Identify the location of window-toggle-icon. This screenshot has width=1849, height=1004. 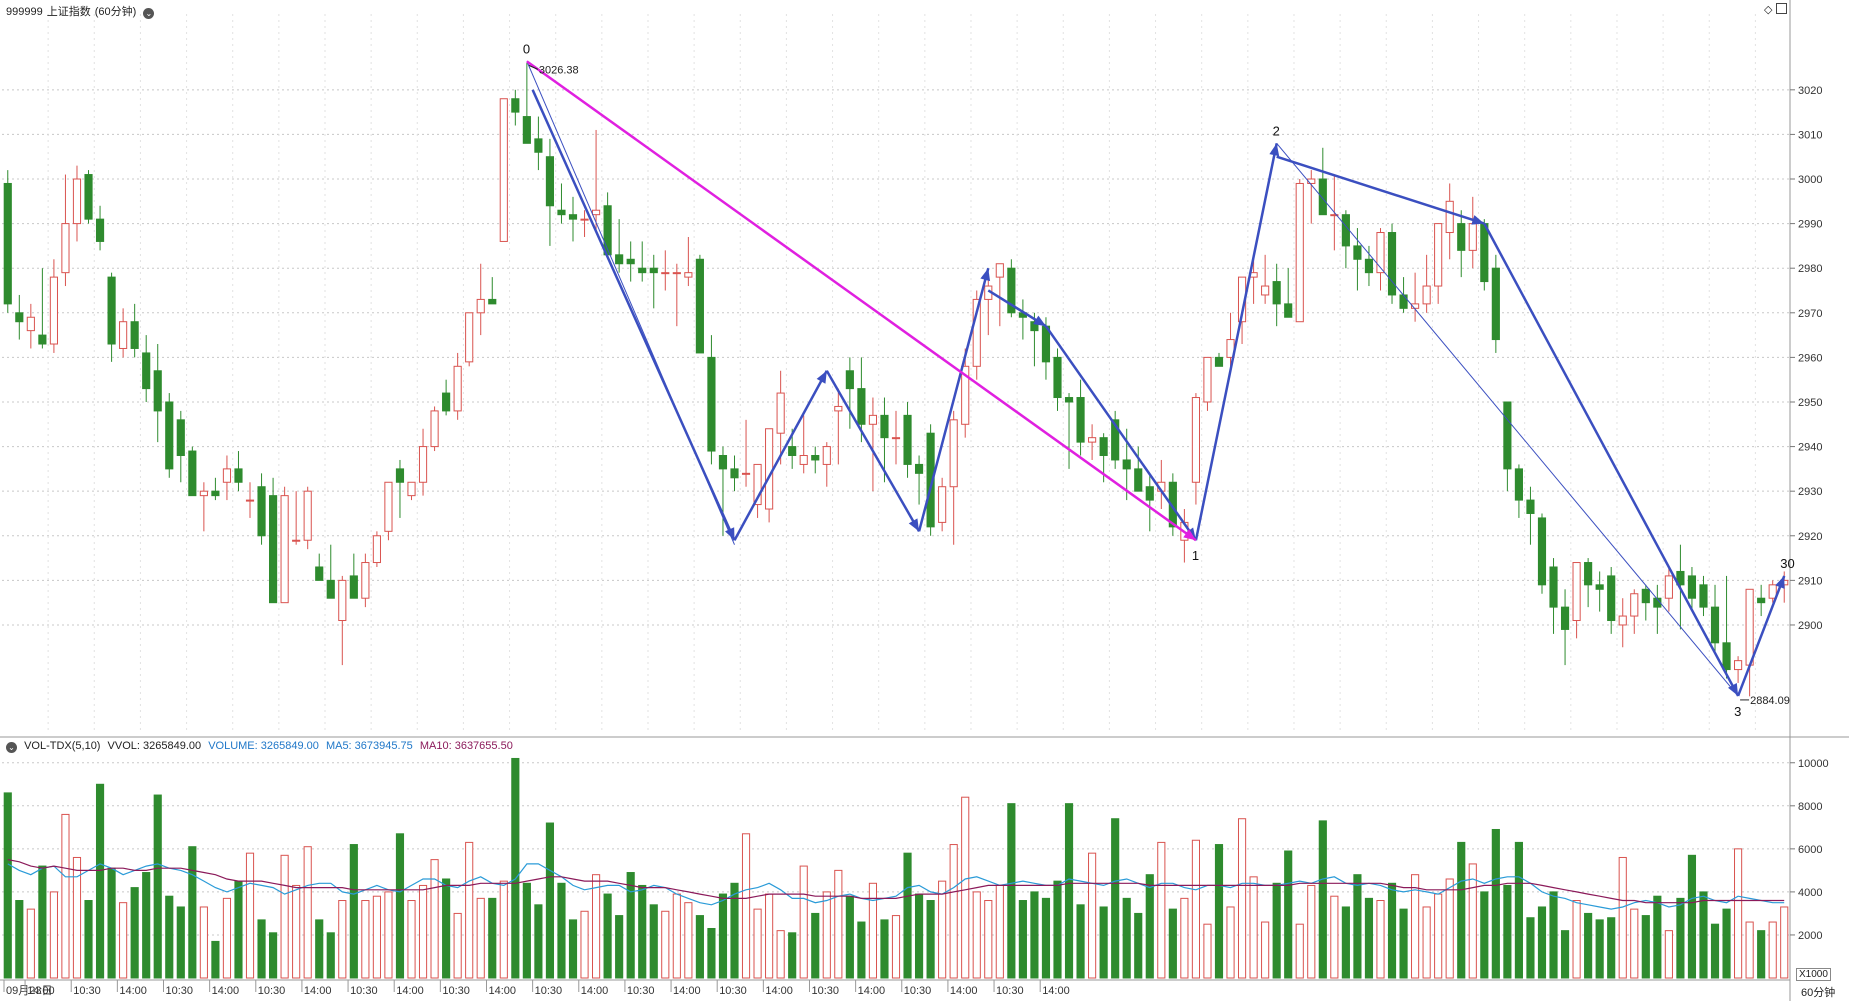
(1782, 8).